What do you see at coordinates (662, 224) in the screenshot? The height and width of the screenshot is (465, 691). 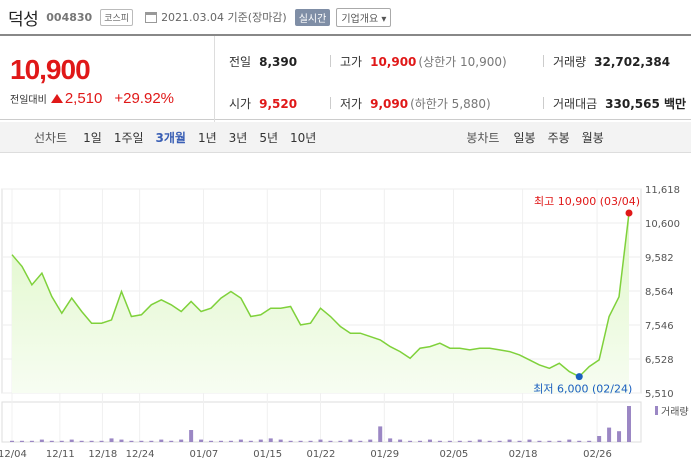 I see `y-tick-label: 10,600` at bounding box center [662, 224].